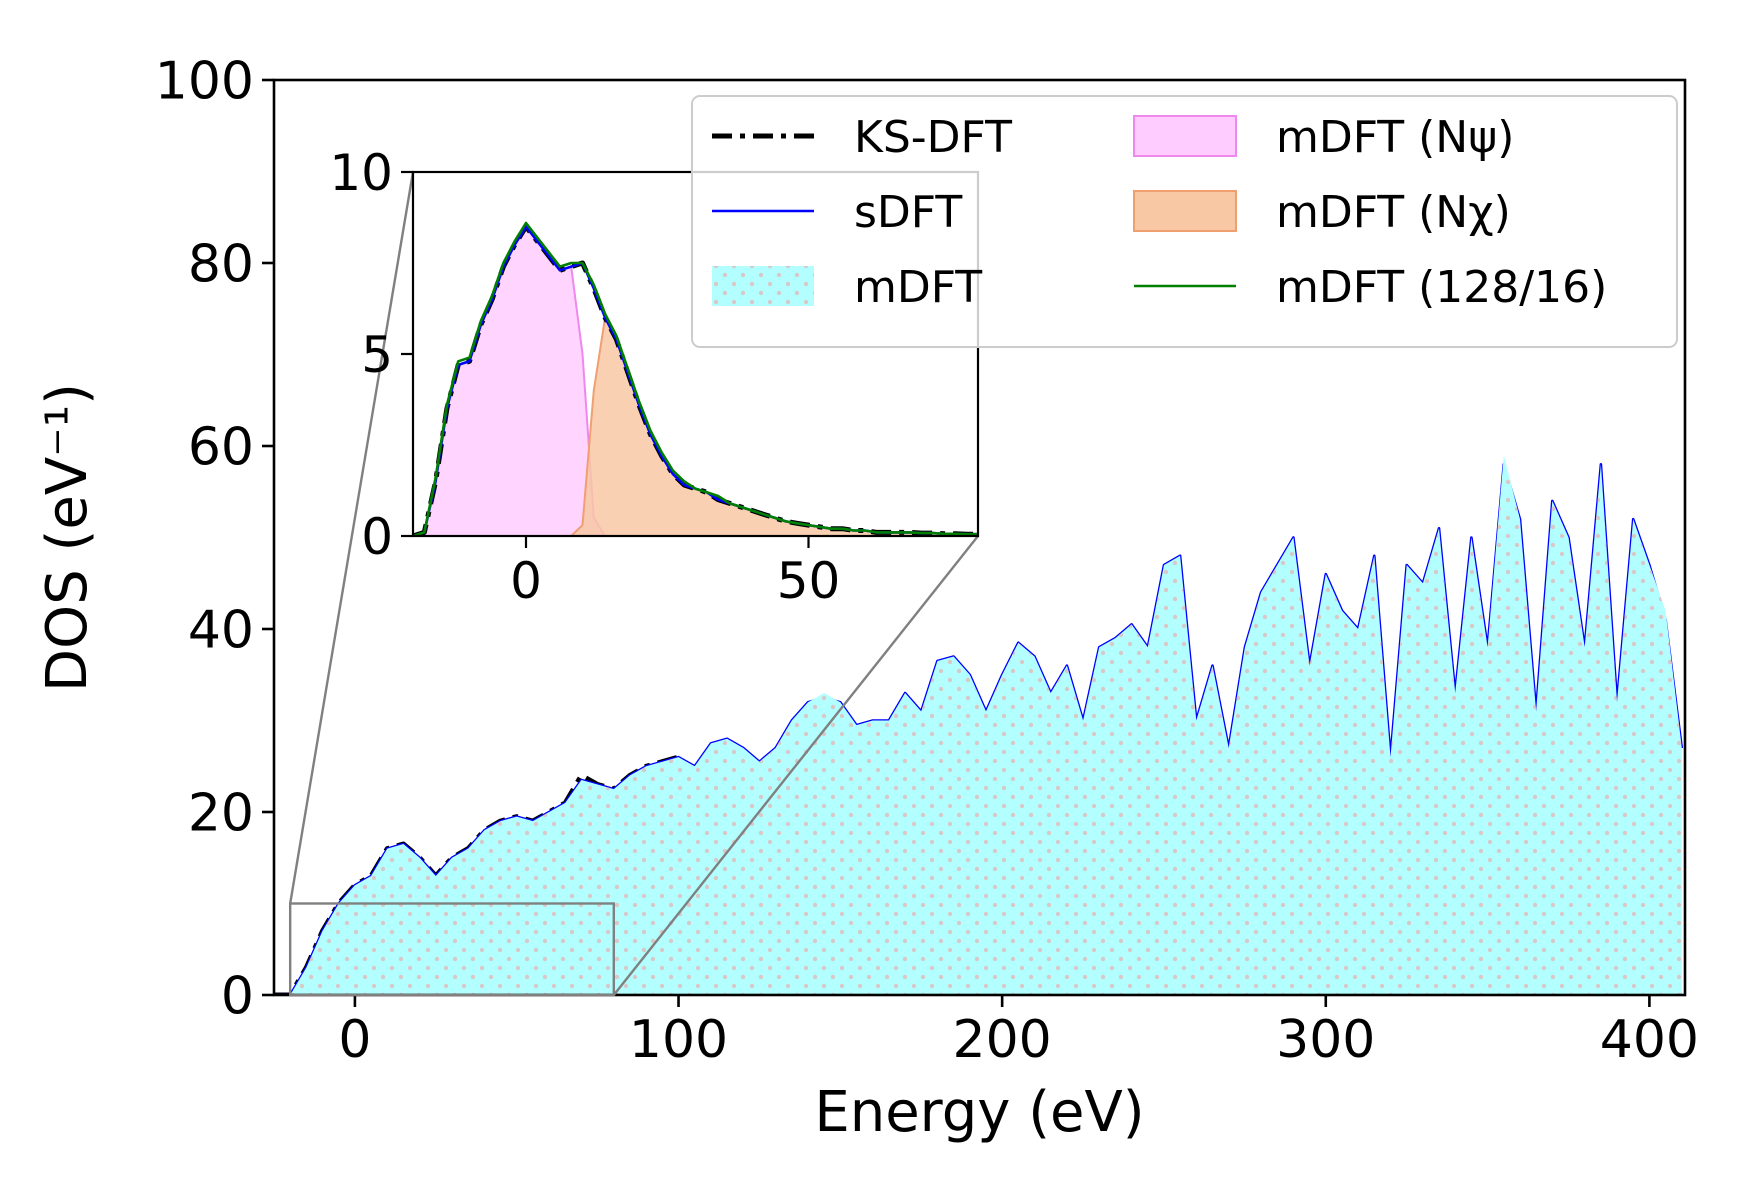 The image size is (1753, 1186). Describe the element at coordinates (361, 173) in the screenshot. I see `y-tick-label: 10` at that location.